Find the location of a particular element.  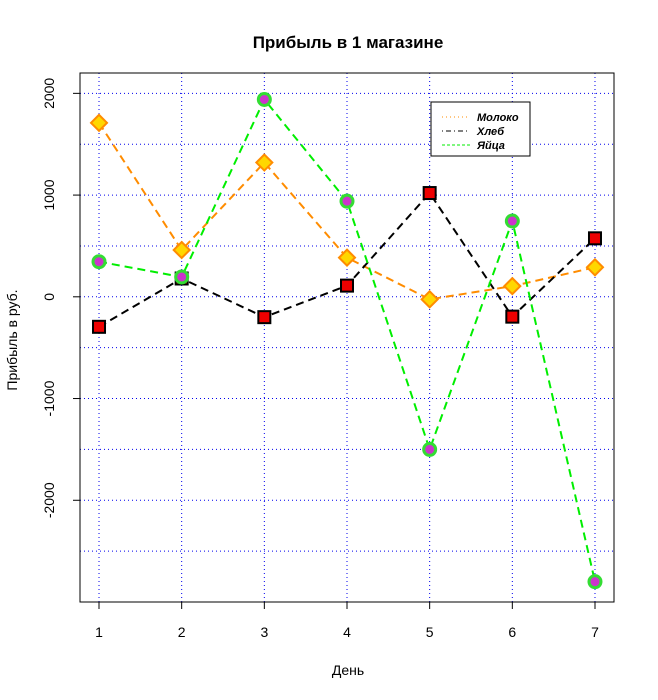

y-tick-label: 1000 is located at coordinates (49, 194).